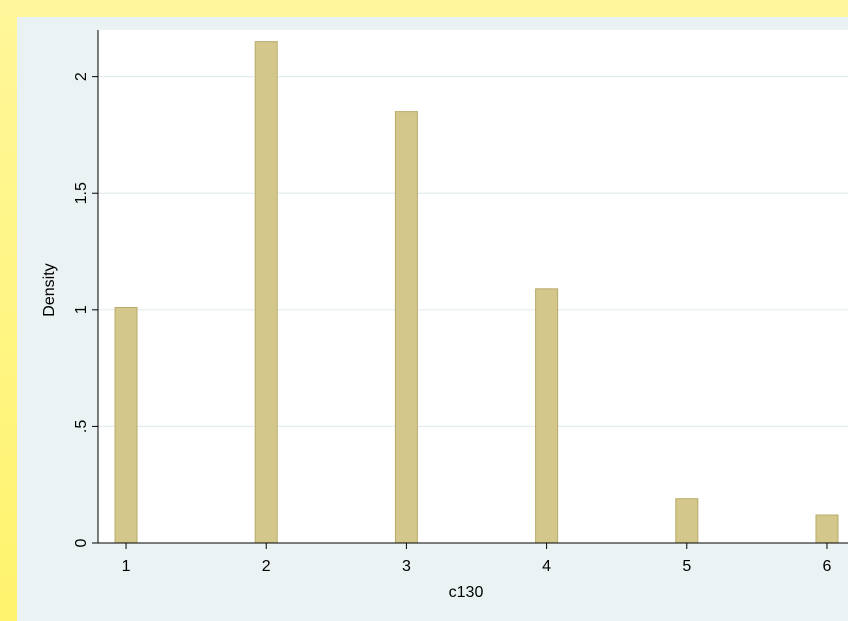 The height and width of the screenshot is (621, 848). I want to click on y-tick-label: 2, so click(81, 76).